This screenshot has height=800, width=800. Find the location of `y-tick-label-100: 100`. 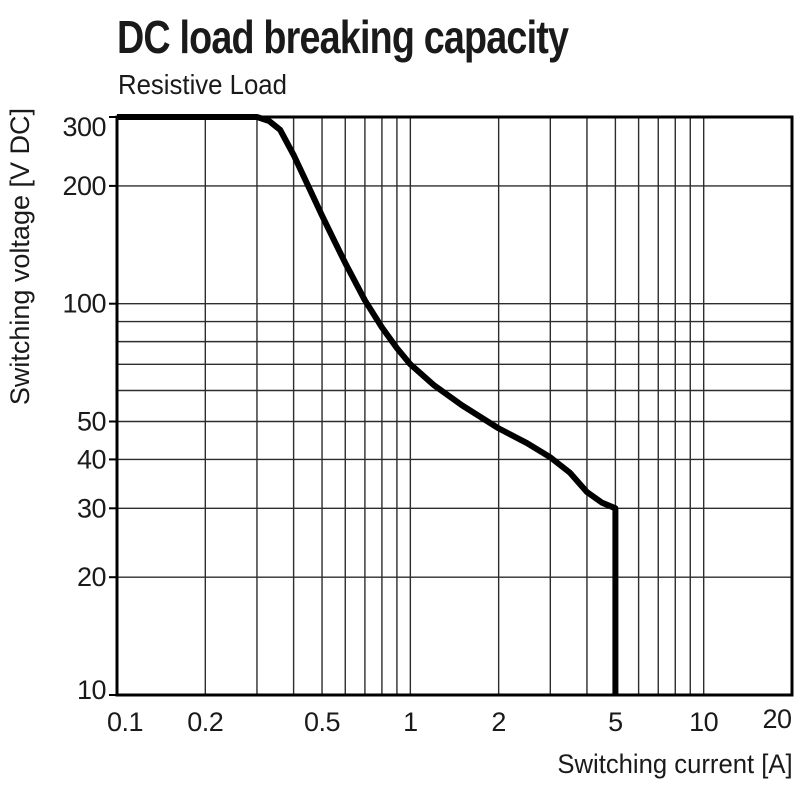

y-tick-label-100: 100 is located at coordinates (84, 304).